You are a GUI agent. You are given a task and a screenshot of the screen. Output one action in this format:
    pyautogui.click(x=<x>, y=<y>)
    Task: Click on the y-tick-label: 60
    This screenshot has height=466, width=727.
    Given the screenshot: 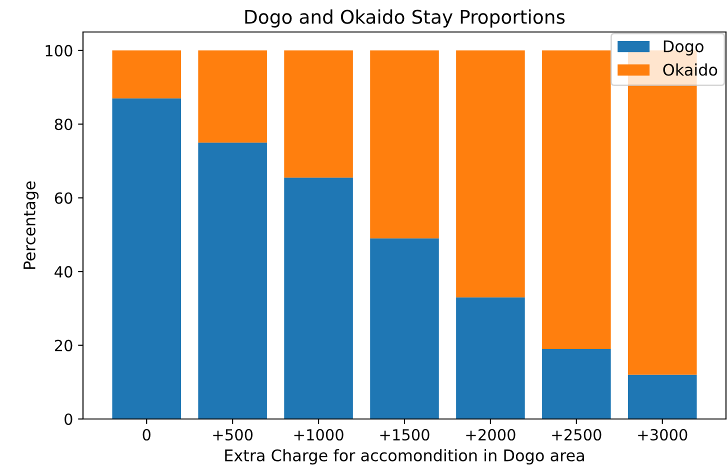 What is the action you would take?
    pyautogui.click(x=63, y=198)
    